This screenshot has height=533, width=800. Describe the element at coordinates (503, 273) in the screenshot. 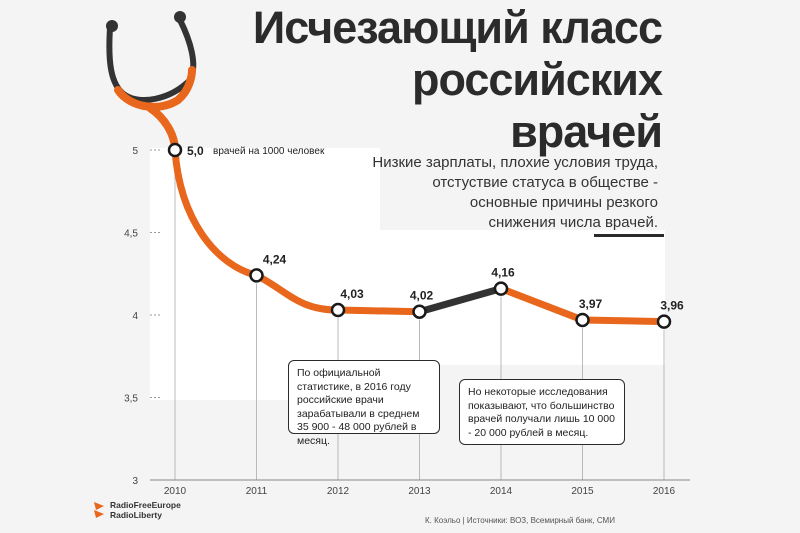

I see `data-label: 4,16` at that location.